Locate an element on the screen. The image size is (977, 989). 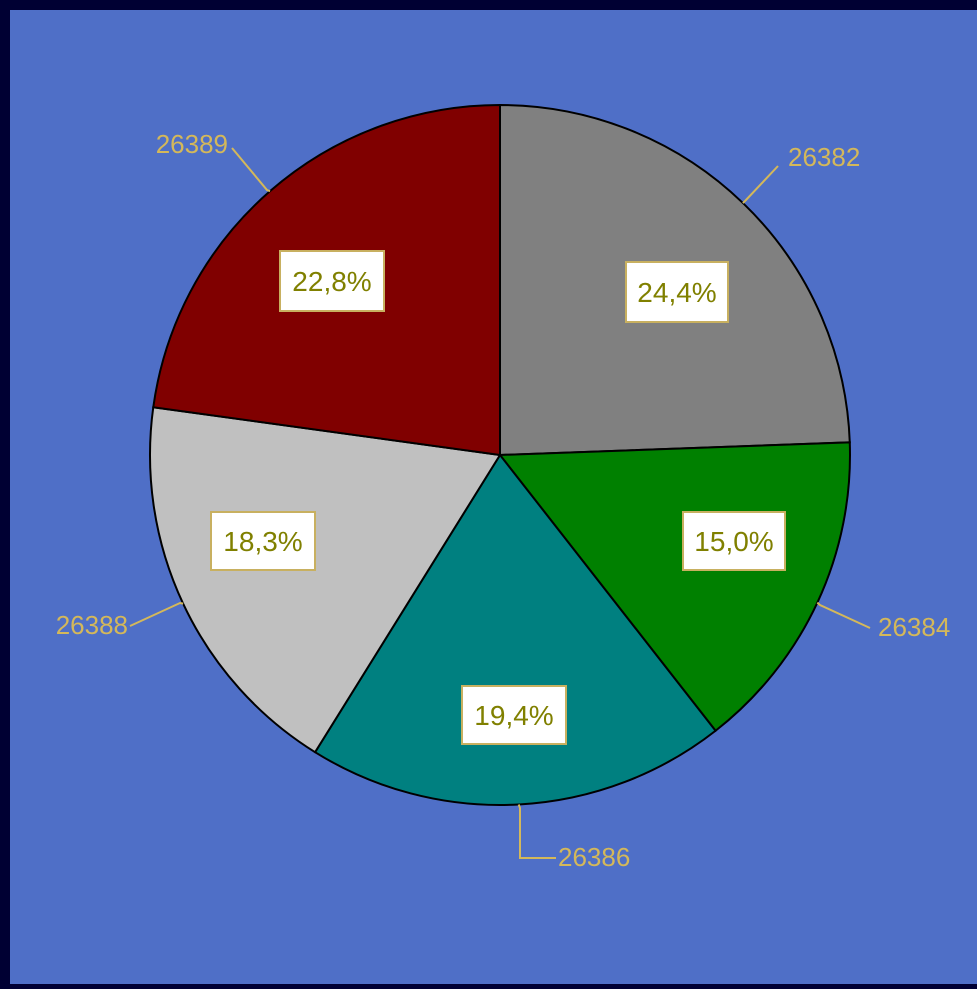
percent-label-26388: 18,3% is located at coordinates (262, 541).